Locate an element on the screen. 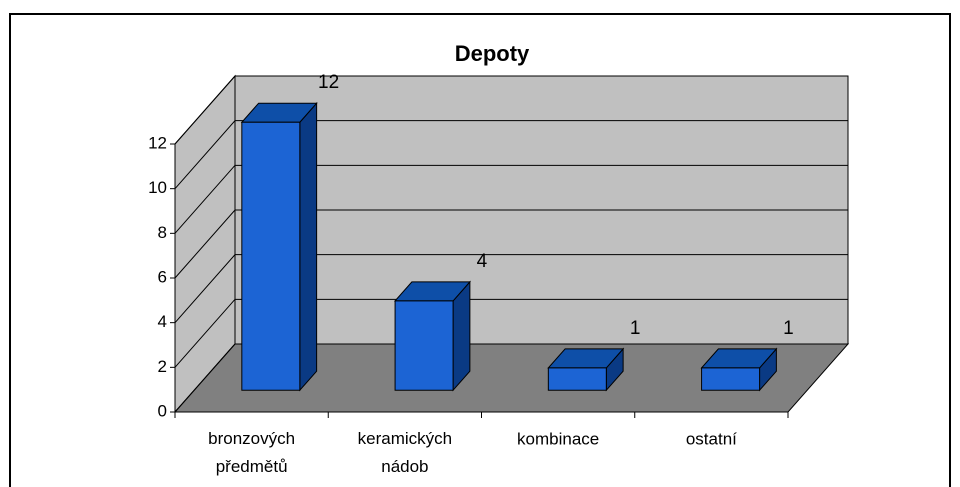 The height and width of the screenshot is (487, 960). value-label: 4 is located at coordinates (482, 261).